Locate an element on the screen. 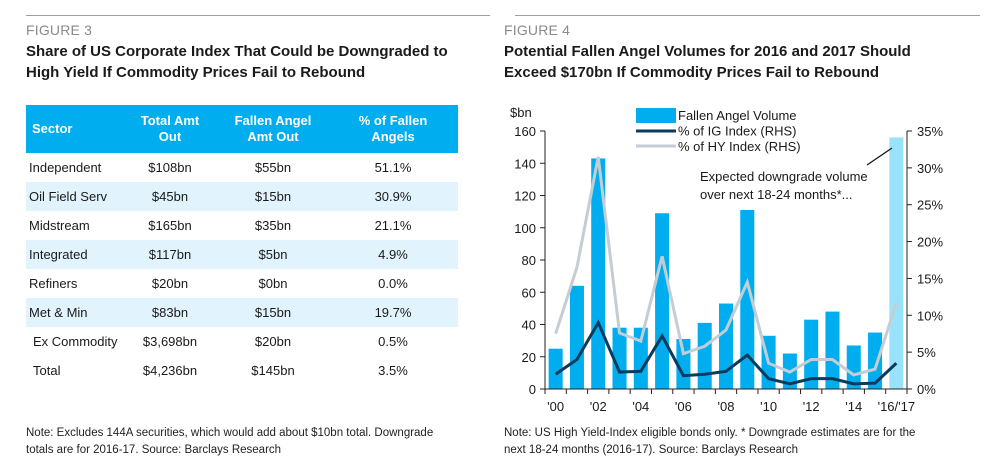 The width and height of the screenshot is (987, 462). bar-expected is located at coordinates (896, 263).